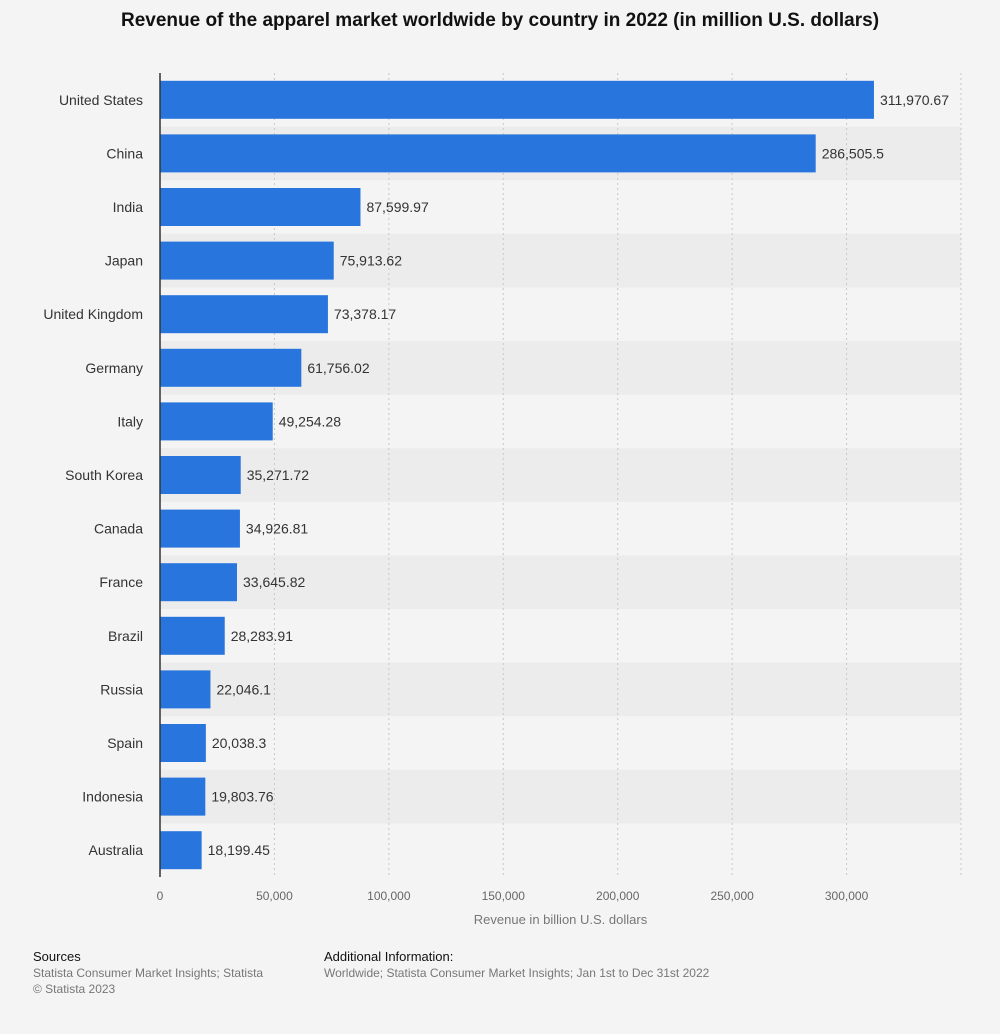 The height and width of the screenshot is (1034, 1000). What do you see at coordinates (243, 689) in the screenshot?
I see `value-label: 22,046.1` at bounding box center [243, 689].